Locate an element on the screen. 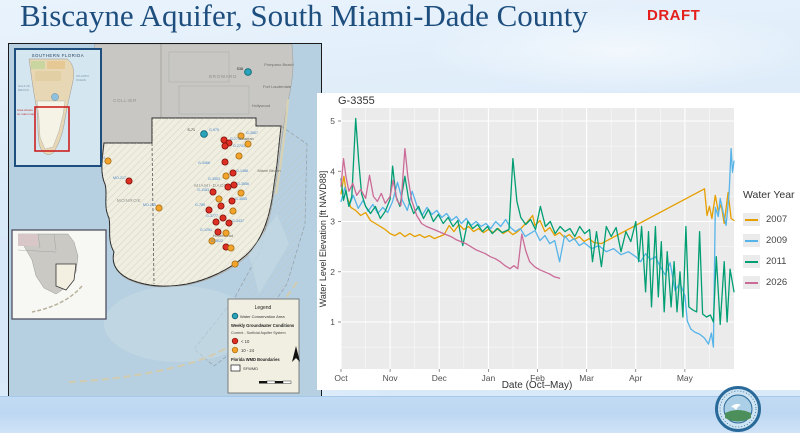  x-tick-label: Dec is located at coordinates (440, 378).